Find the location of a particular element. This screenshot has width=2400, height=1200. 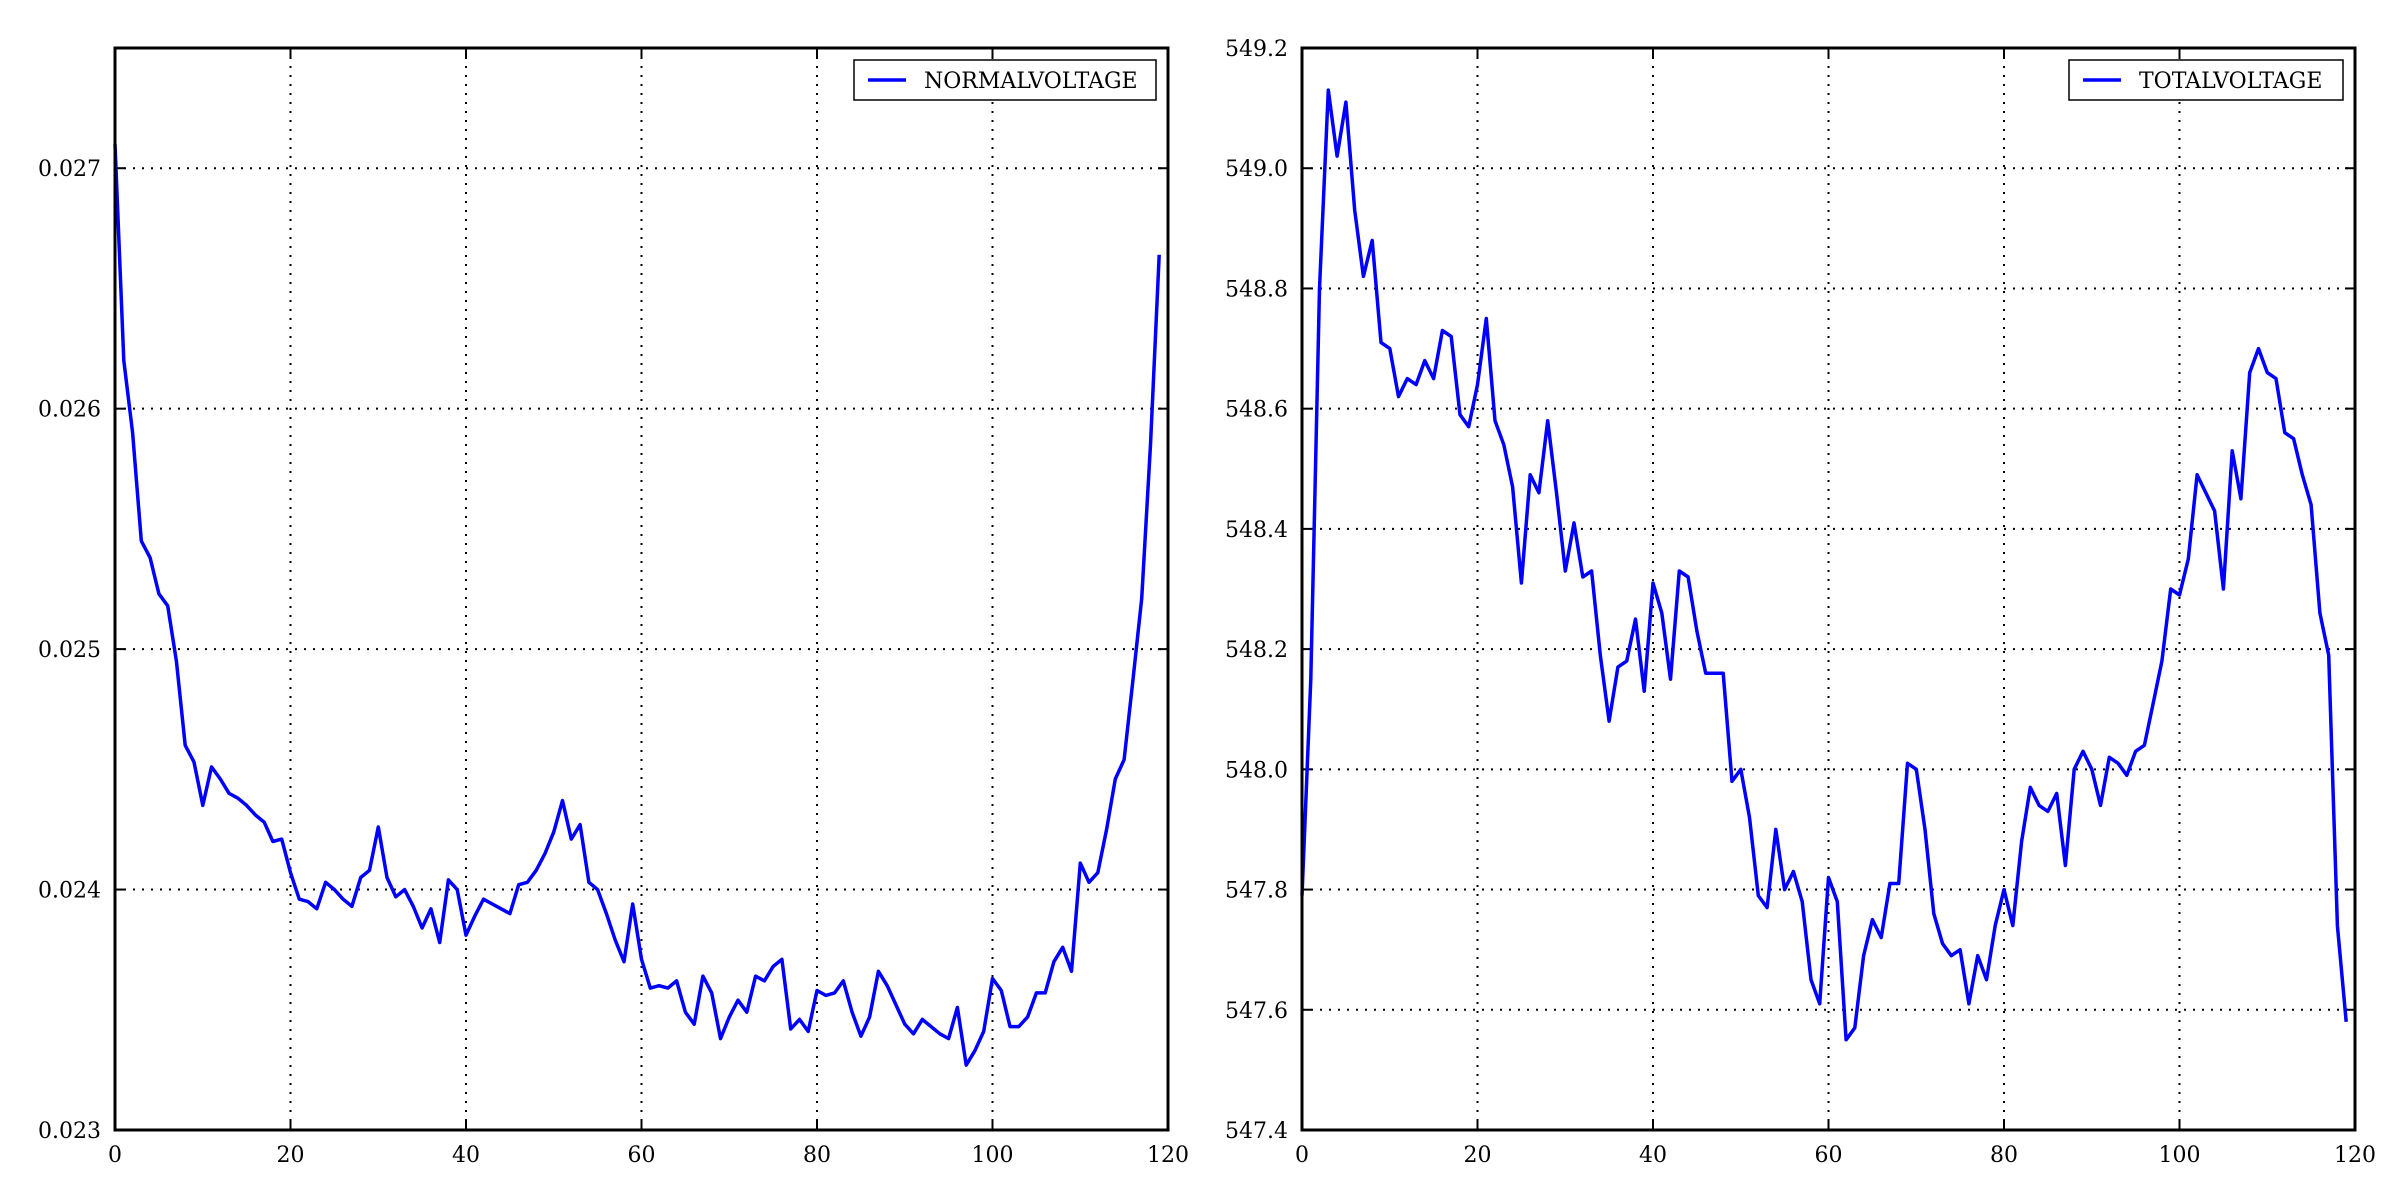

y-tick-label: 0.027 is located at coordinates (69, 169).